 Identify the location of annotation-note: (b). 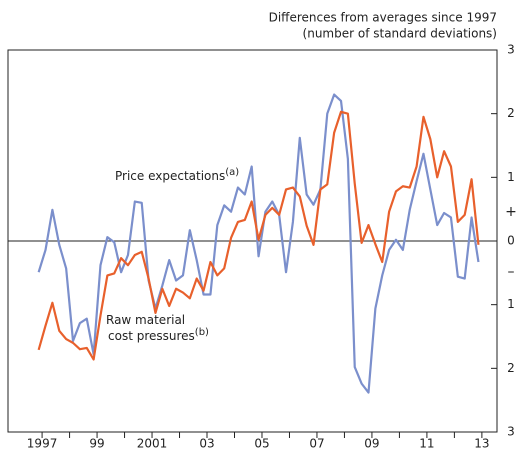
(202, 332).